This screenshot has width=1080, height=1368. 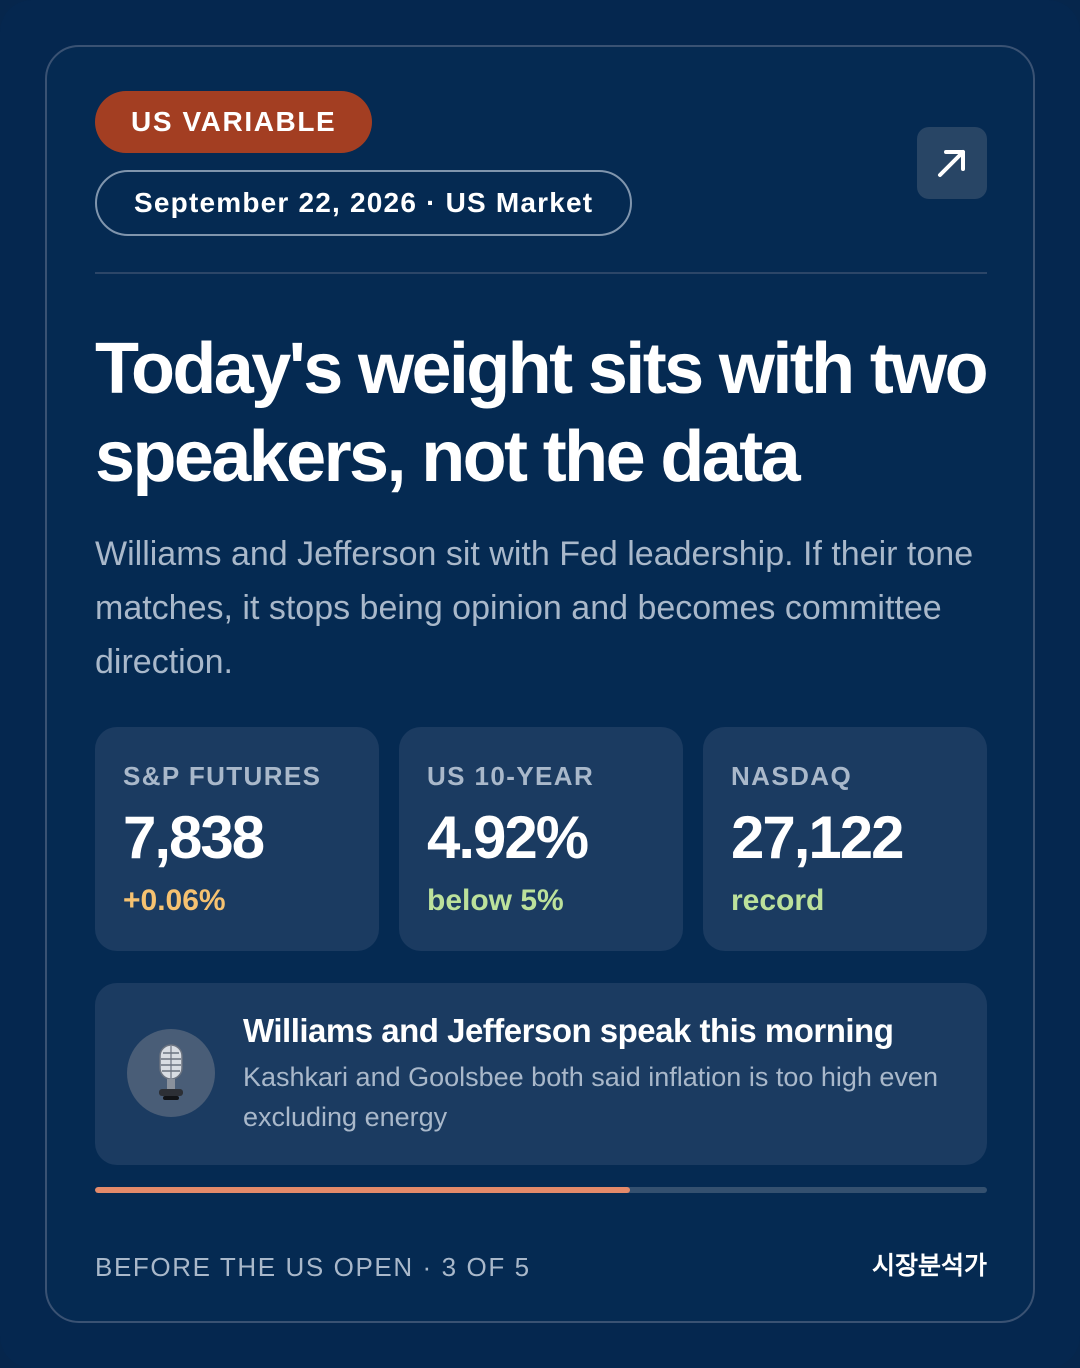 I want to click on stat-change: record, so click(x=778, y=900).